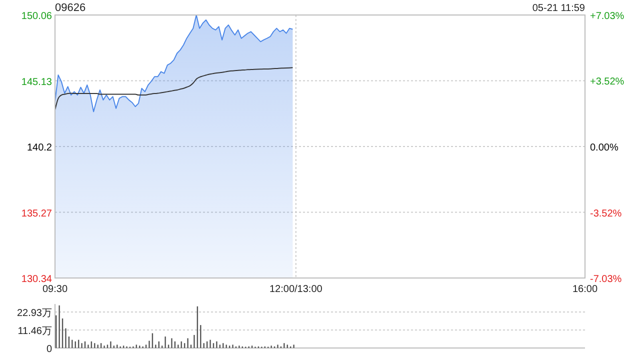 The width and height of the screenshot is (640, 360). I want to click on y2-tick-label: -7.03%, so click(606, 279).